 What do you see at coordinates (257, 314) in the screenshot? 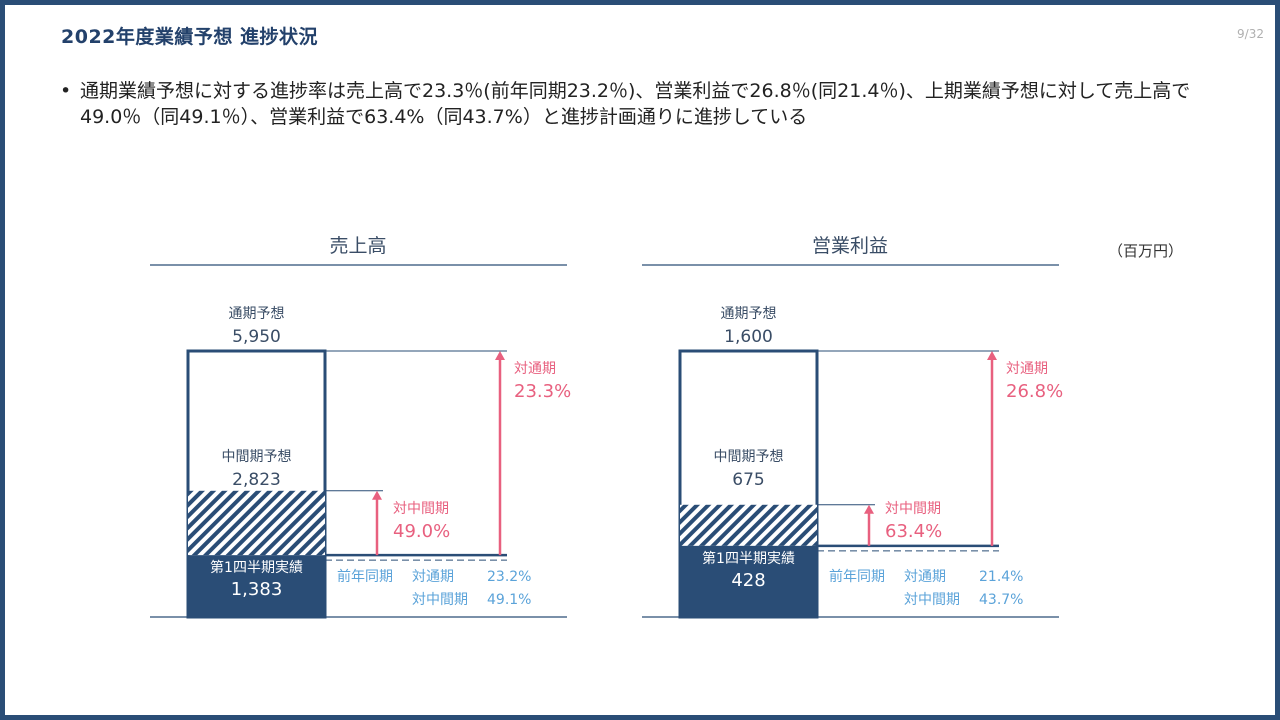
I see `chart1-annual-label: 通期予想` at bounding box center [257, 314].